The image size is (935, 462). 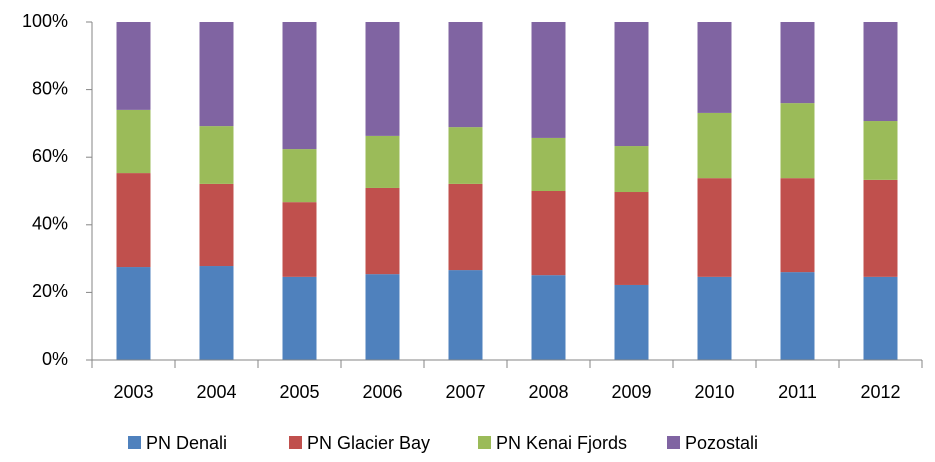 What do you see at coordinates (186, 443) in the screenshot?
I see `legend-label: PN Denali` at bounding box center [186, 443].